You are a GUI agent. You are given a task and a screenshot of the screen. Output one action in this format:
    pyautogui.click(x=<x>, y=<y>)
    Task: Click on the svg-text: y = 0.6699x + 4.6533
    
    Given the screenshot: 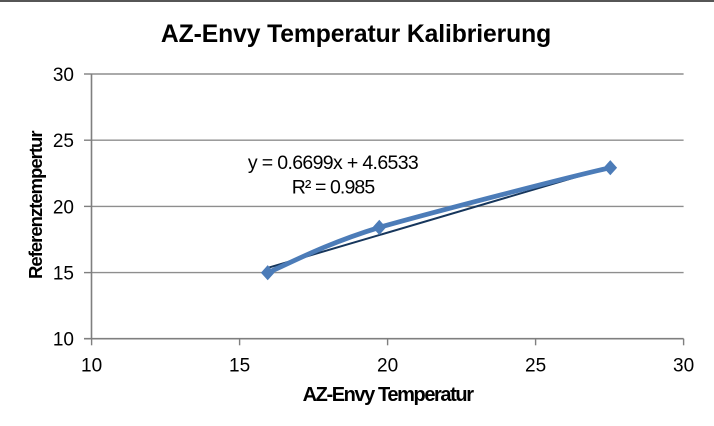 What is the action you would take?
    pyautogui.click(x=333, y=163)
    